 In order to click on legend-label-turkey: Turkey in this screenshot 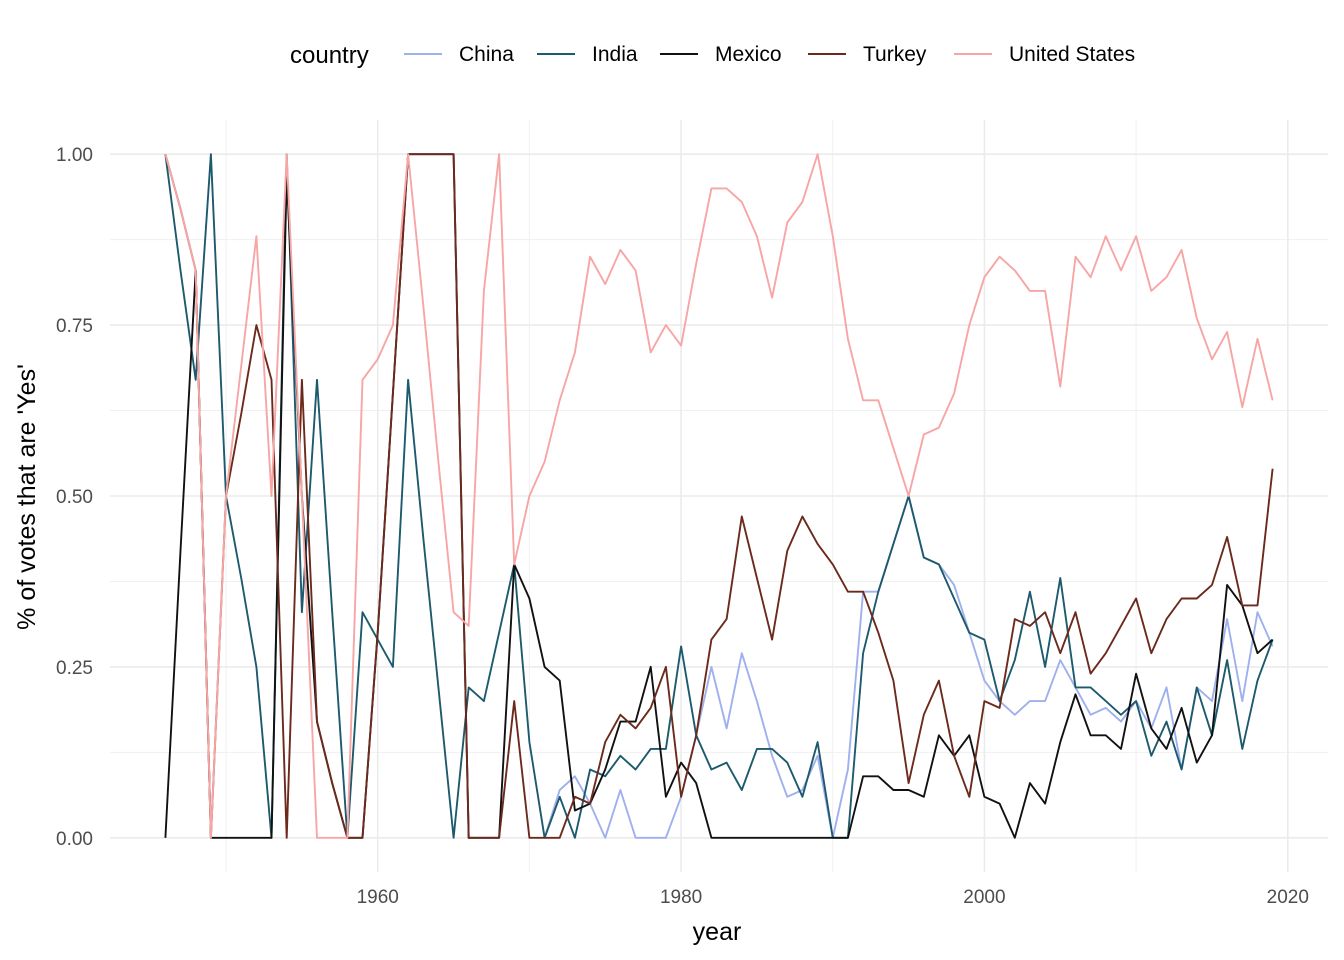, I will do `click(895, 54)`.